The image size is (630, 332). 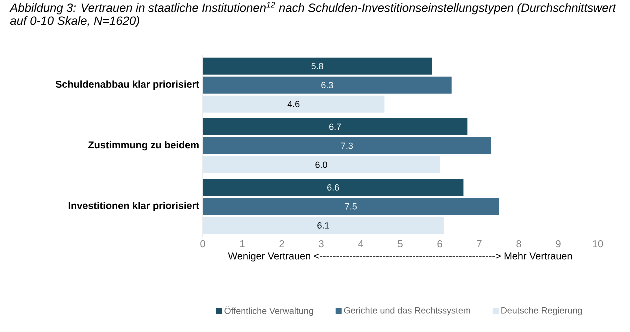 I want to click on y-tick-label: Schuldenabbau klar priorisiert, so click(x=128, y=85).